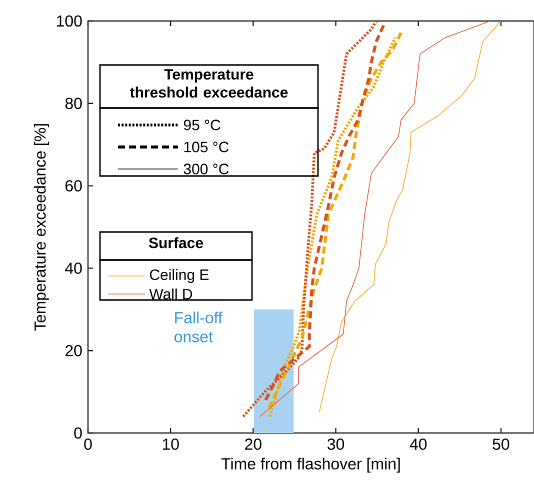 Image resolution: width=534 pixels, height=498 pixels. Describe the element at coordinates (253, 444) in the screenshot. I see `x-tick-label: 20` at that location.